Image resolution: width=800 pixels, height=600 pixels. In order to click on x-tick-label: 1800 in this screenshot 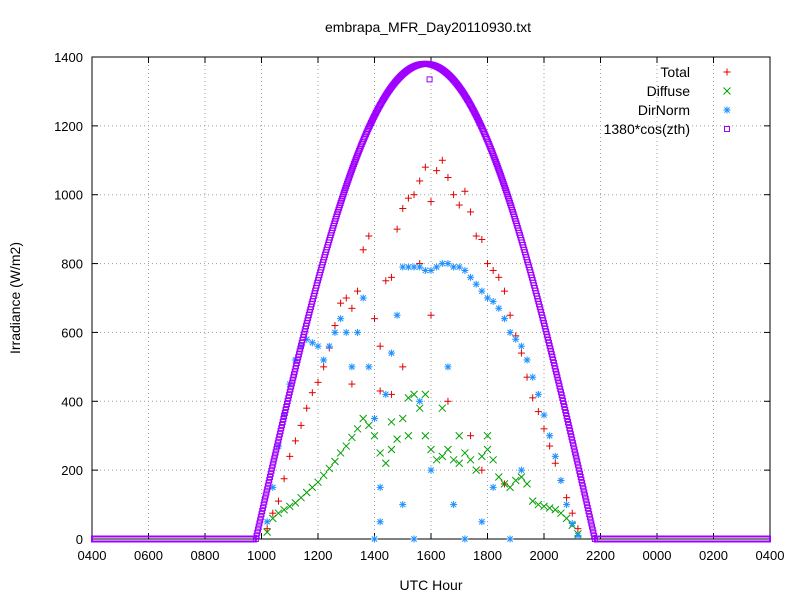, I will do `click(487, 555)`.